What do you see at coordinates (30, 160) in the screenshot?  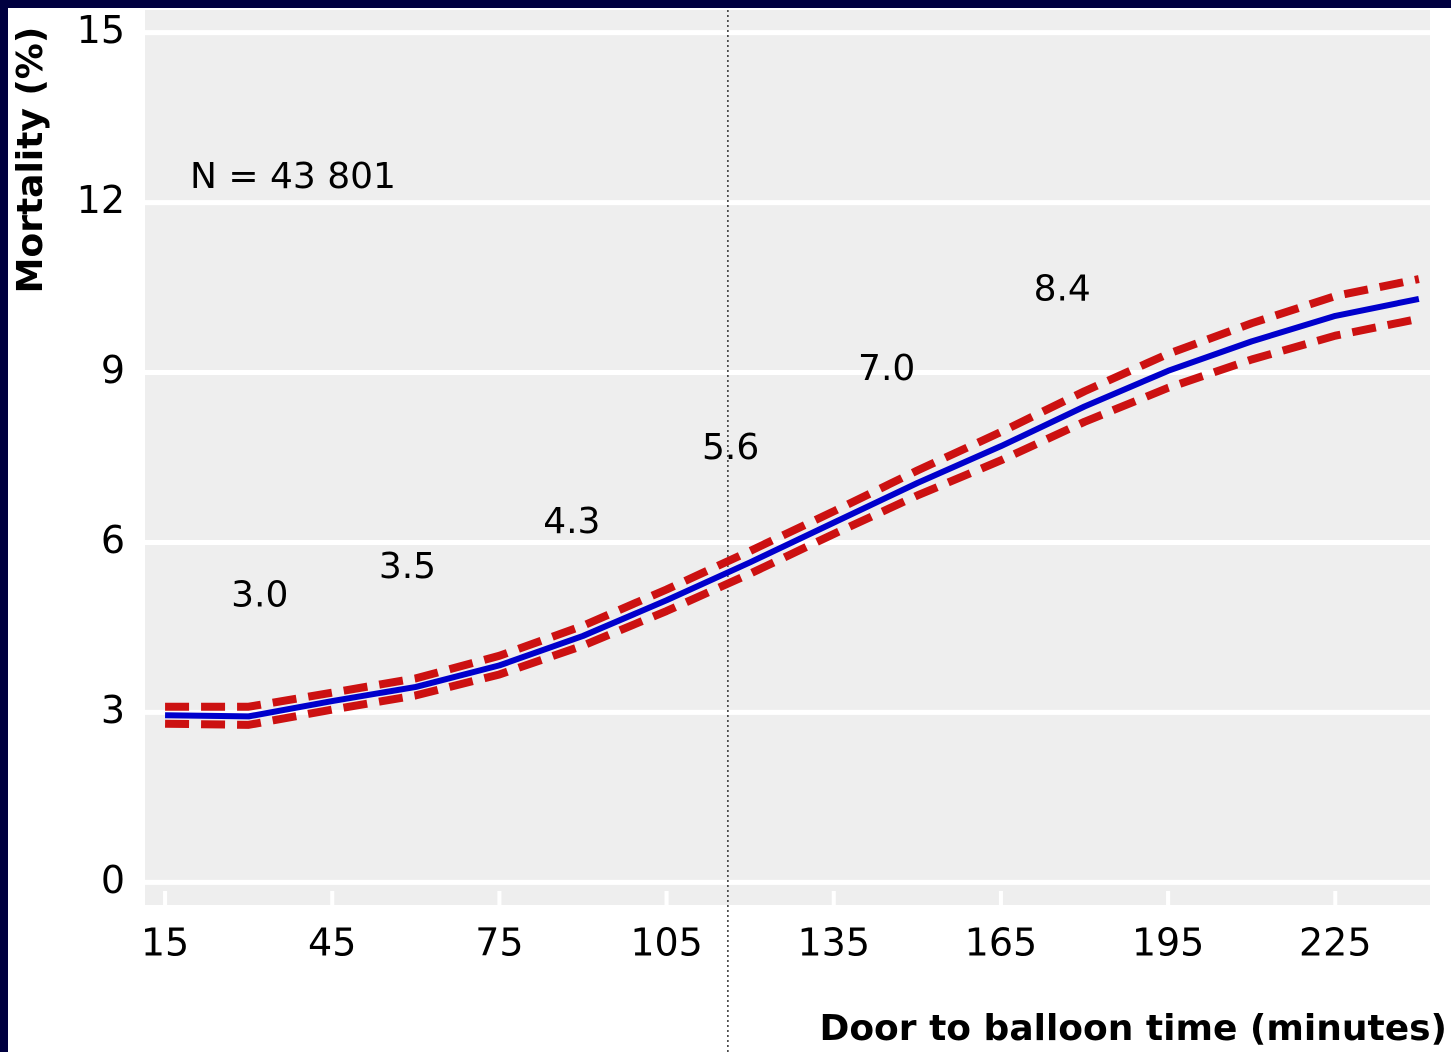 I see `y-axis-title: Mortality (%)` at bounding box center [30, 160].